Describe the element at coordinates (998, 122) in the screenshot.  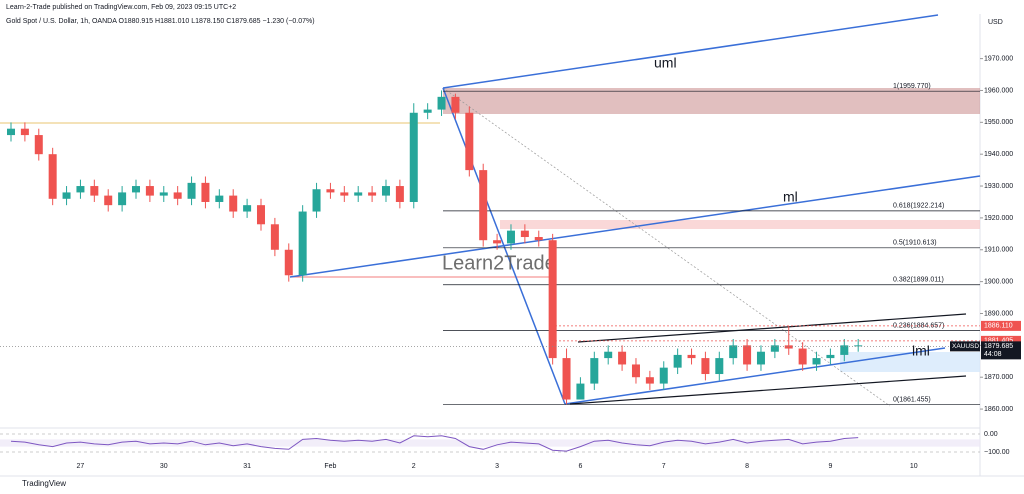
I see `y-tick-label: 1950.000` at that location.